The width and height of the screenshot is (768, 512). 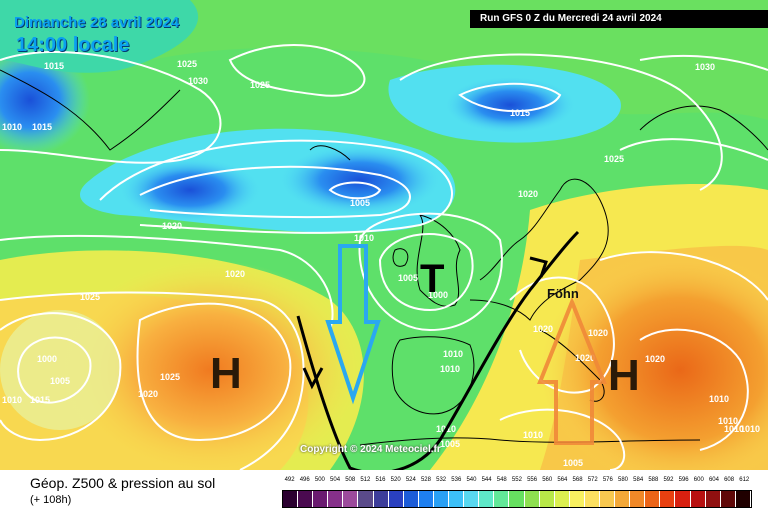 I want to click on isobar-1025-scandinavia, so click(x=693, y=149).